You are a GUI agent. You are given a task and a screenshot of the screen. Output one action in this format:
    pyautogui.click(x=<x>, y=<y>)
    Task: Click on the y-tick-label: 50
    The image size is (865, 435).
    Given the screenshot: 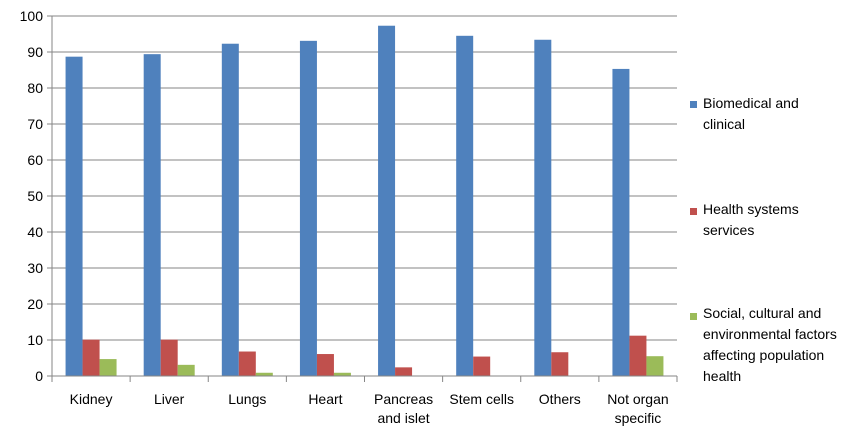 What is the action you would take?
    pyautogui.click(x=35, y=196)
    